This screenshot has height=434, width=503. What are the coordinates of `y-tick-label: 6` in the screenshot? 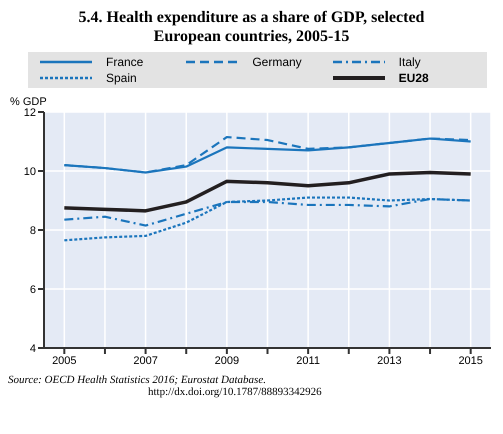 It's located at (33, 290).